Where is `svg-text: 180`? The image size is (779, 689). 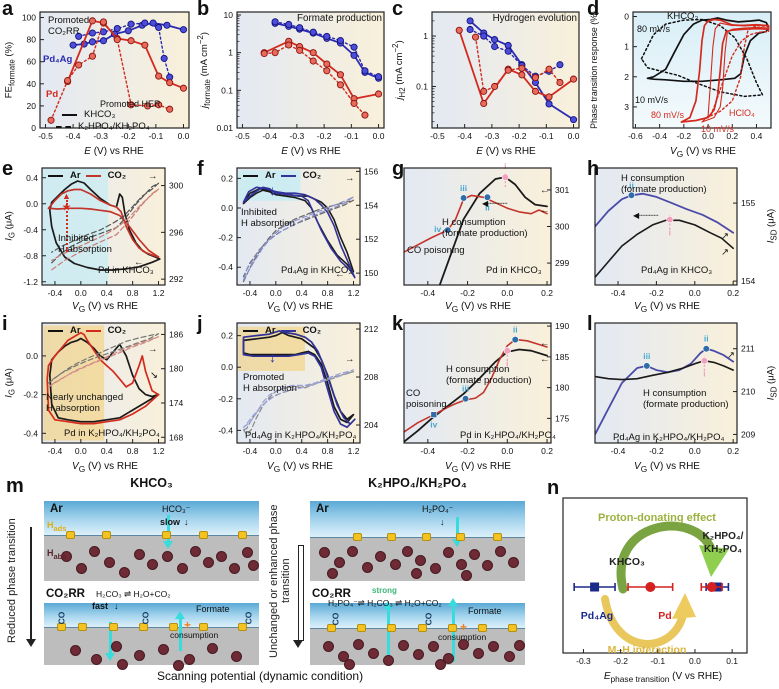
svg-text: 180 is located at coordinates (562, 388).